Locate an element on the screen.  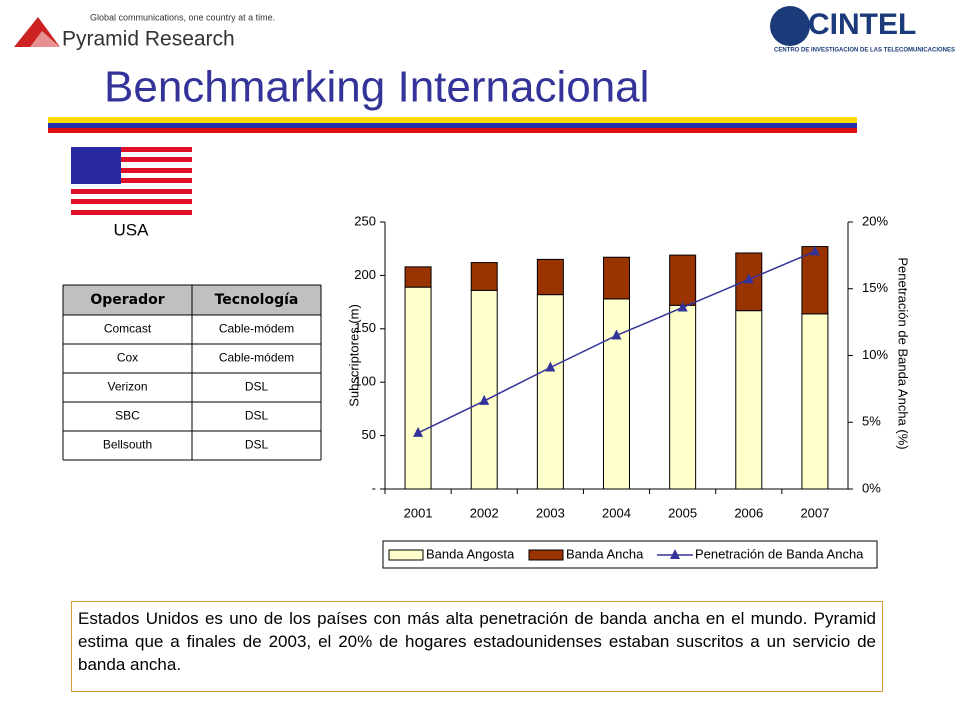
y2-tick-label: 10% is located at coordinates (875, 354).